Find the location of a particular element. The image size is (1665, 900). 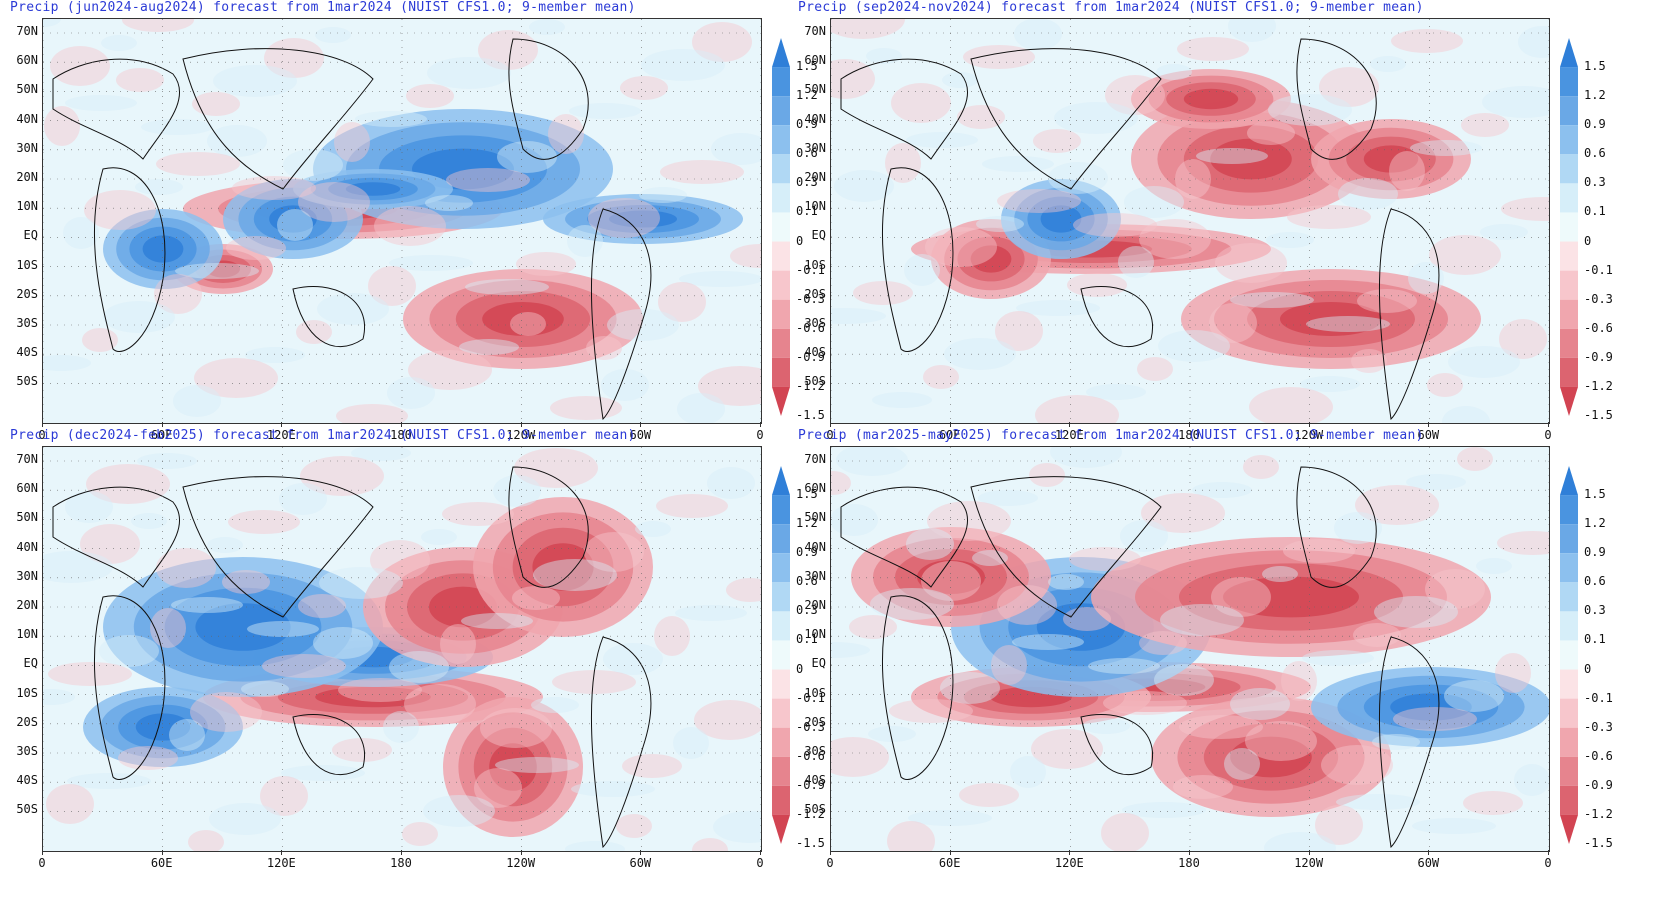

latitude-label: 50S is located at coordinates (27, 809).